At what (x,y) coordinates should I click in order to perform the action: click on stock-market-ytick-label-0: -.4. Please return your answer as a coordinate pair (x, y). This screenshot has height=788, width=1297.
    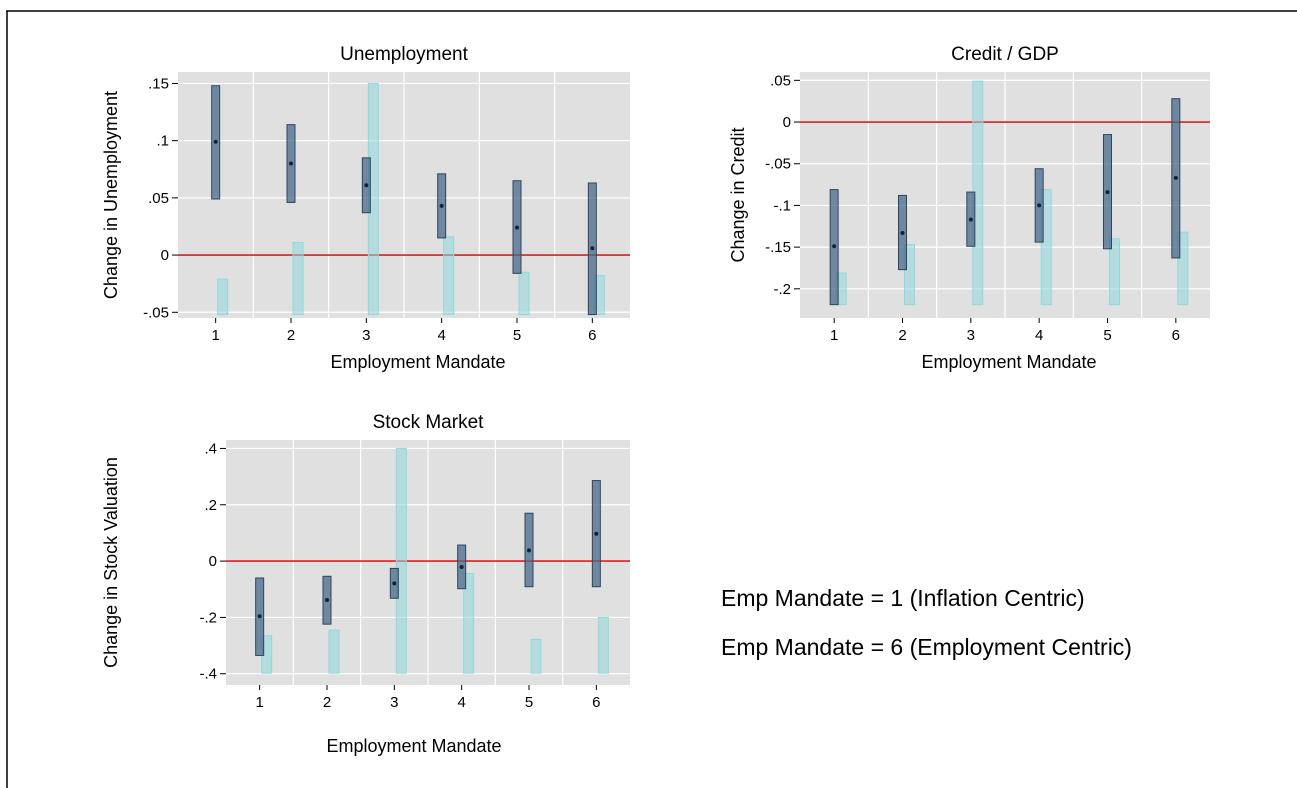
    Looking at the image, I should click on (208, 674).